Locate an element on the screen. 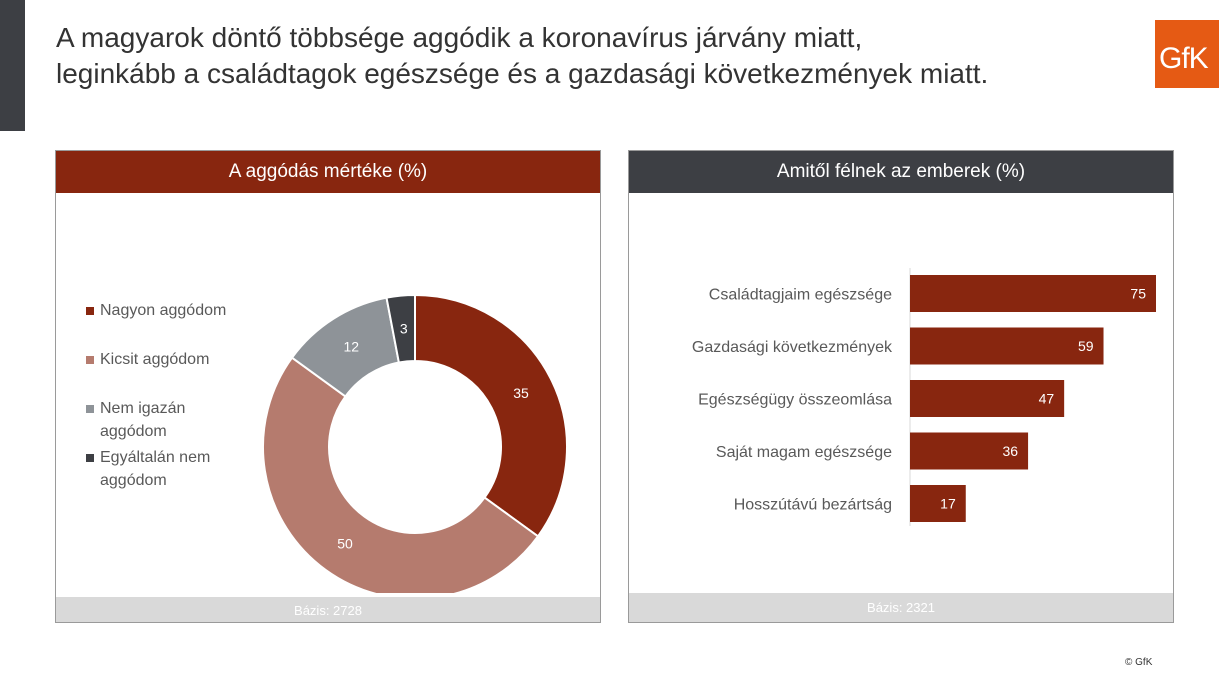 This screenshot has height=677, width=1219. donut-slice-egyaltalan is located at coordinates (400, 328).